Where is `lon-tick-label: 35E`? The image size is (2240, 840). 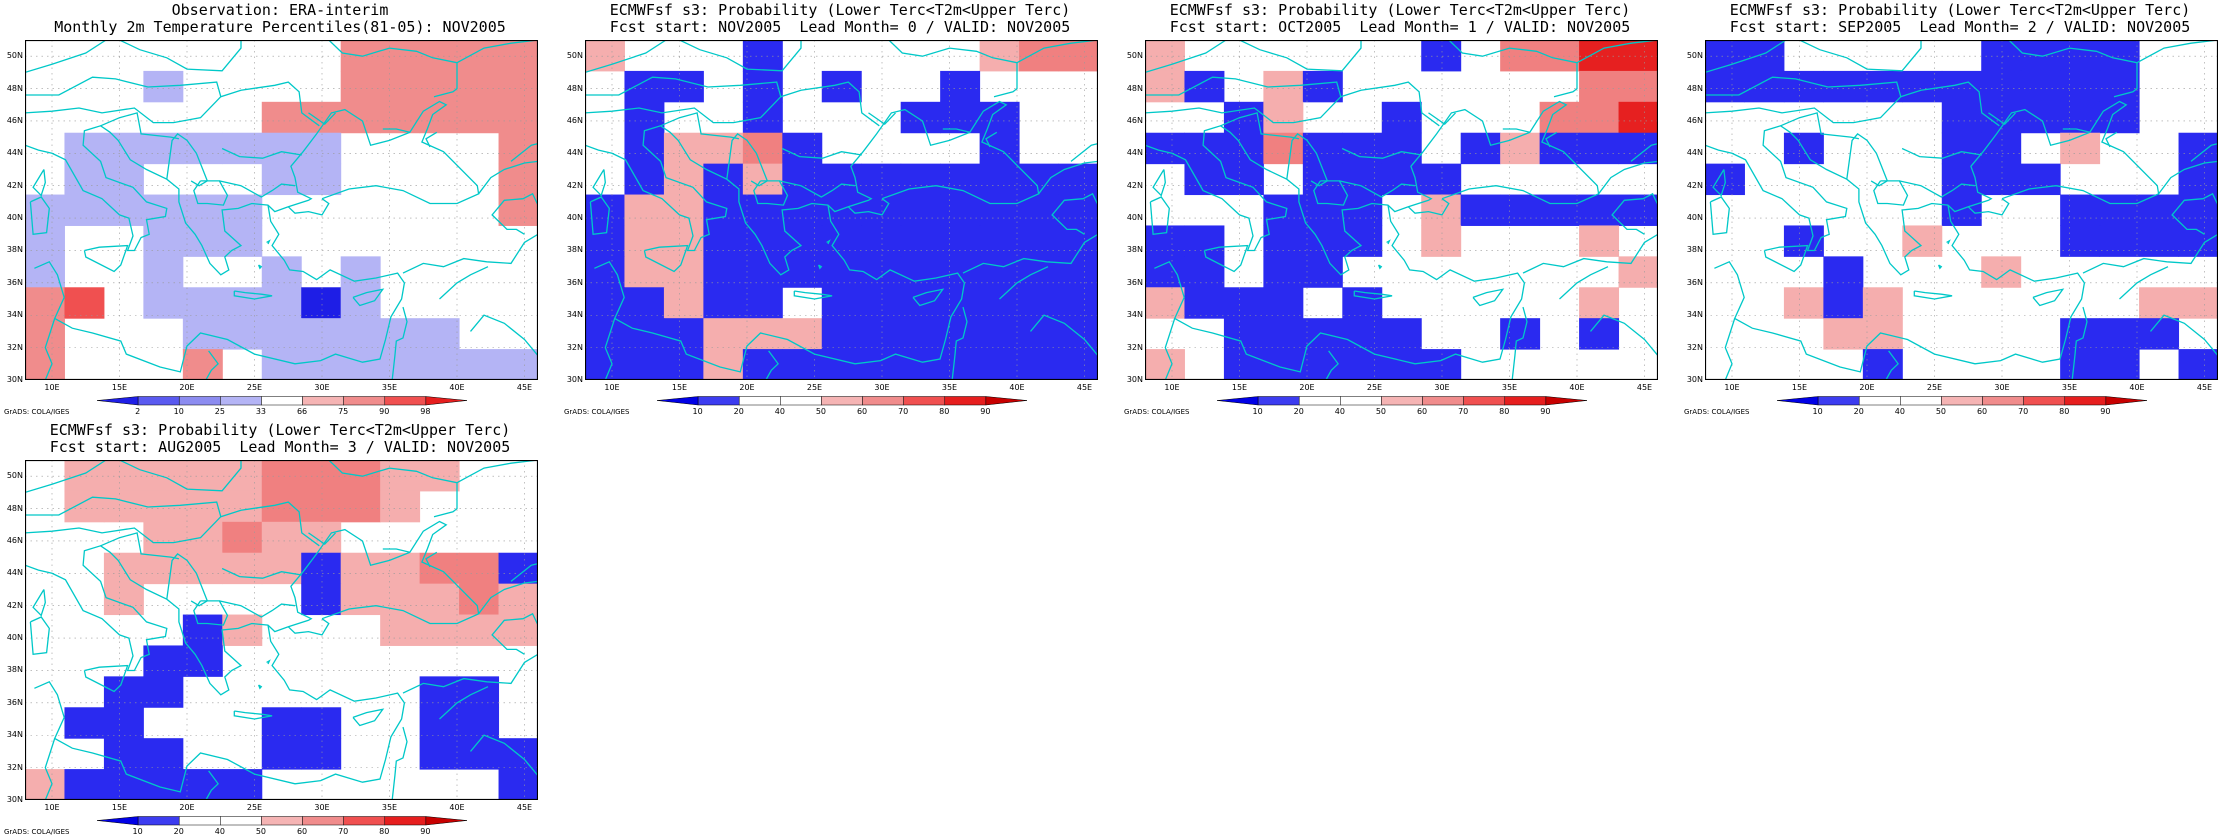
lon-tick-label: 35E is located at coordinates (389, 387).